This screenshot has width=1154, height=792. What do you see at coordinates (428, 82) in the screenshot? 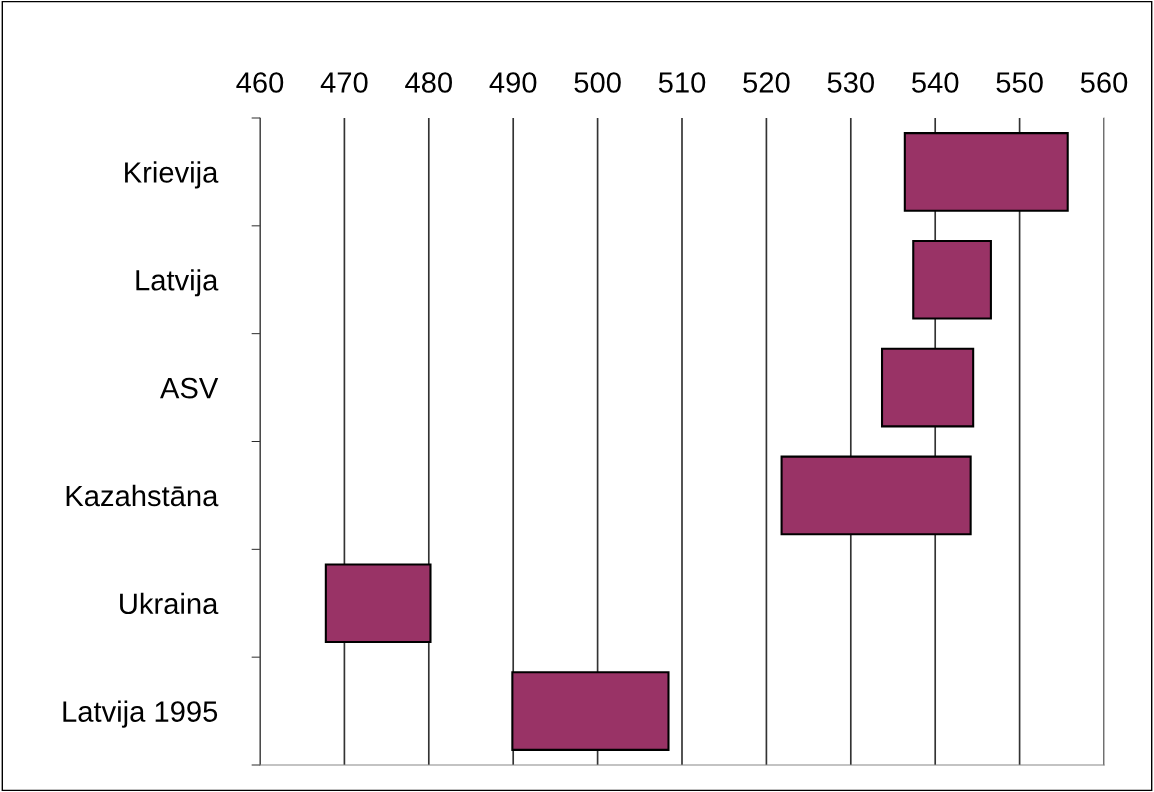
I see `x-tick-label: 480` at bounding box center [428, 82].